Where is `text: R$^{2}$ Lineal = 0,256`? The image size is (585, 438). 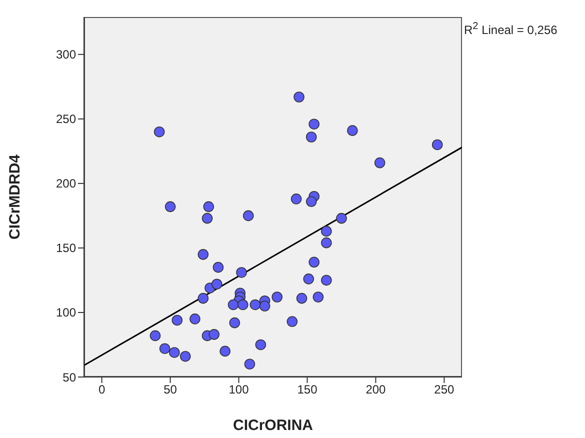
text: R$^{2}$ Lineal = 0,256 is located at coordinates (511, 29).